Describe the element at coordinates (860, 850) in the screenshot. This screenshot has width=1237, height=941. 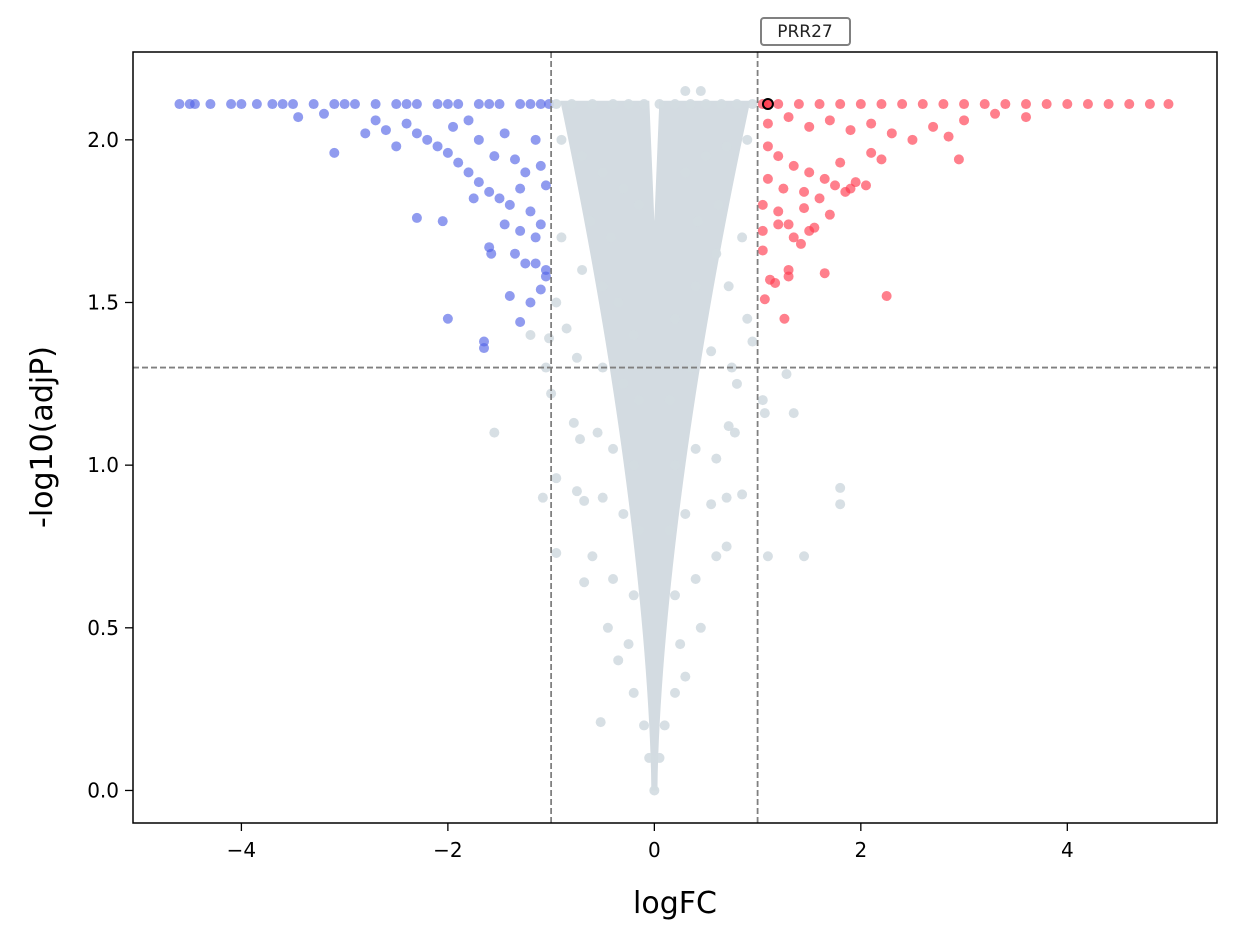
I see `x-tick-label: 2` at that location.